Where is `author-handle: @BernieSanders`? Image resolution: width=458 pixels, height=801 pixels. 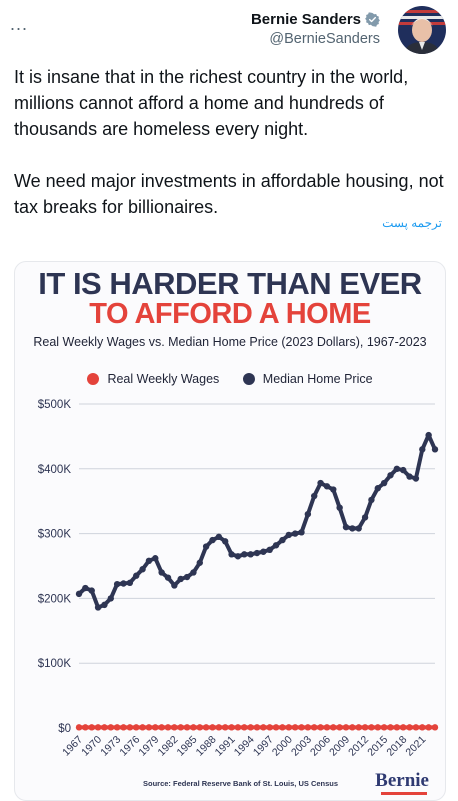
author-handle: @BernieSanders is located at coordinates (324, 39).